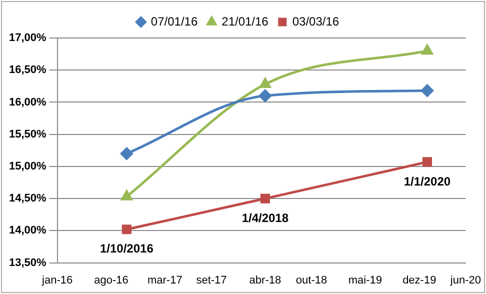 This screenshot has width=486, height=294. Describe the element at coordinates (27, 38) in the screenshot. I see `y-tick-label: 17,00%` at that location.